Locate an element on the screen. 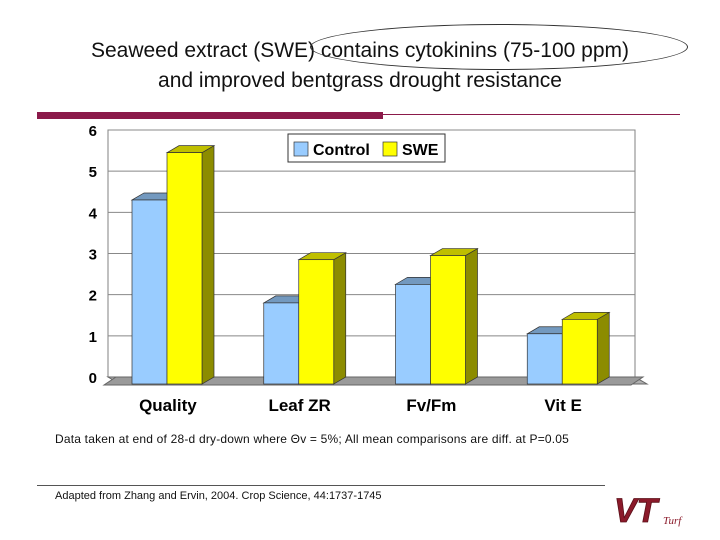 The height and width of the screenshot is (540, 720). bar-swe-vit-e is located at coordinates (585, 348).